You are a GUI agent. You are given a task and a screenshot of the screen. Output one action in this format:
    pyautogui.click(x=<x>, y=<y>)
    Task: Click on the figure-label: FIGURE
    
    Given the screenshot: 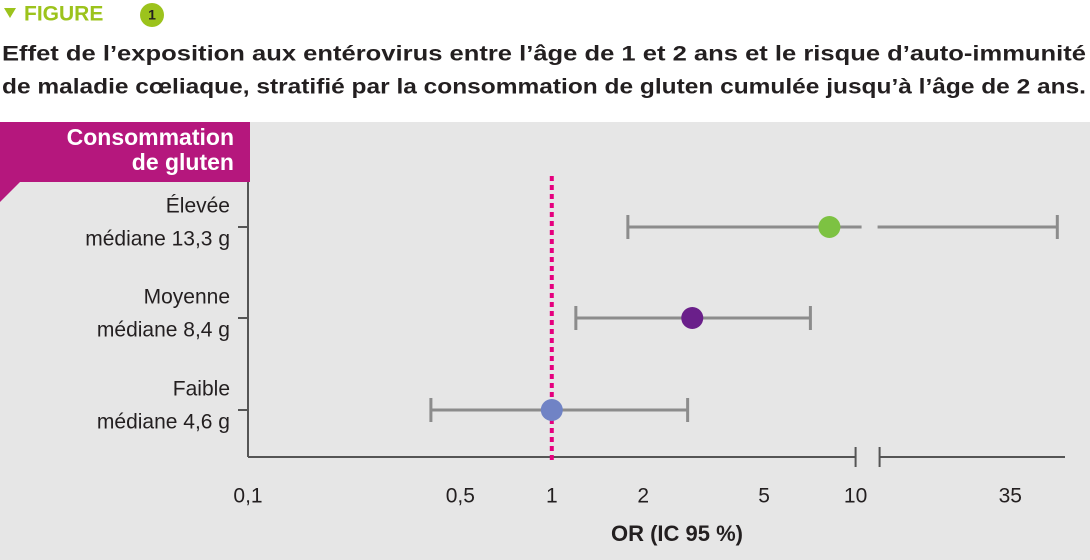 What is the action you would take?
    pyautogui.click(x=63, y=14)
    